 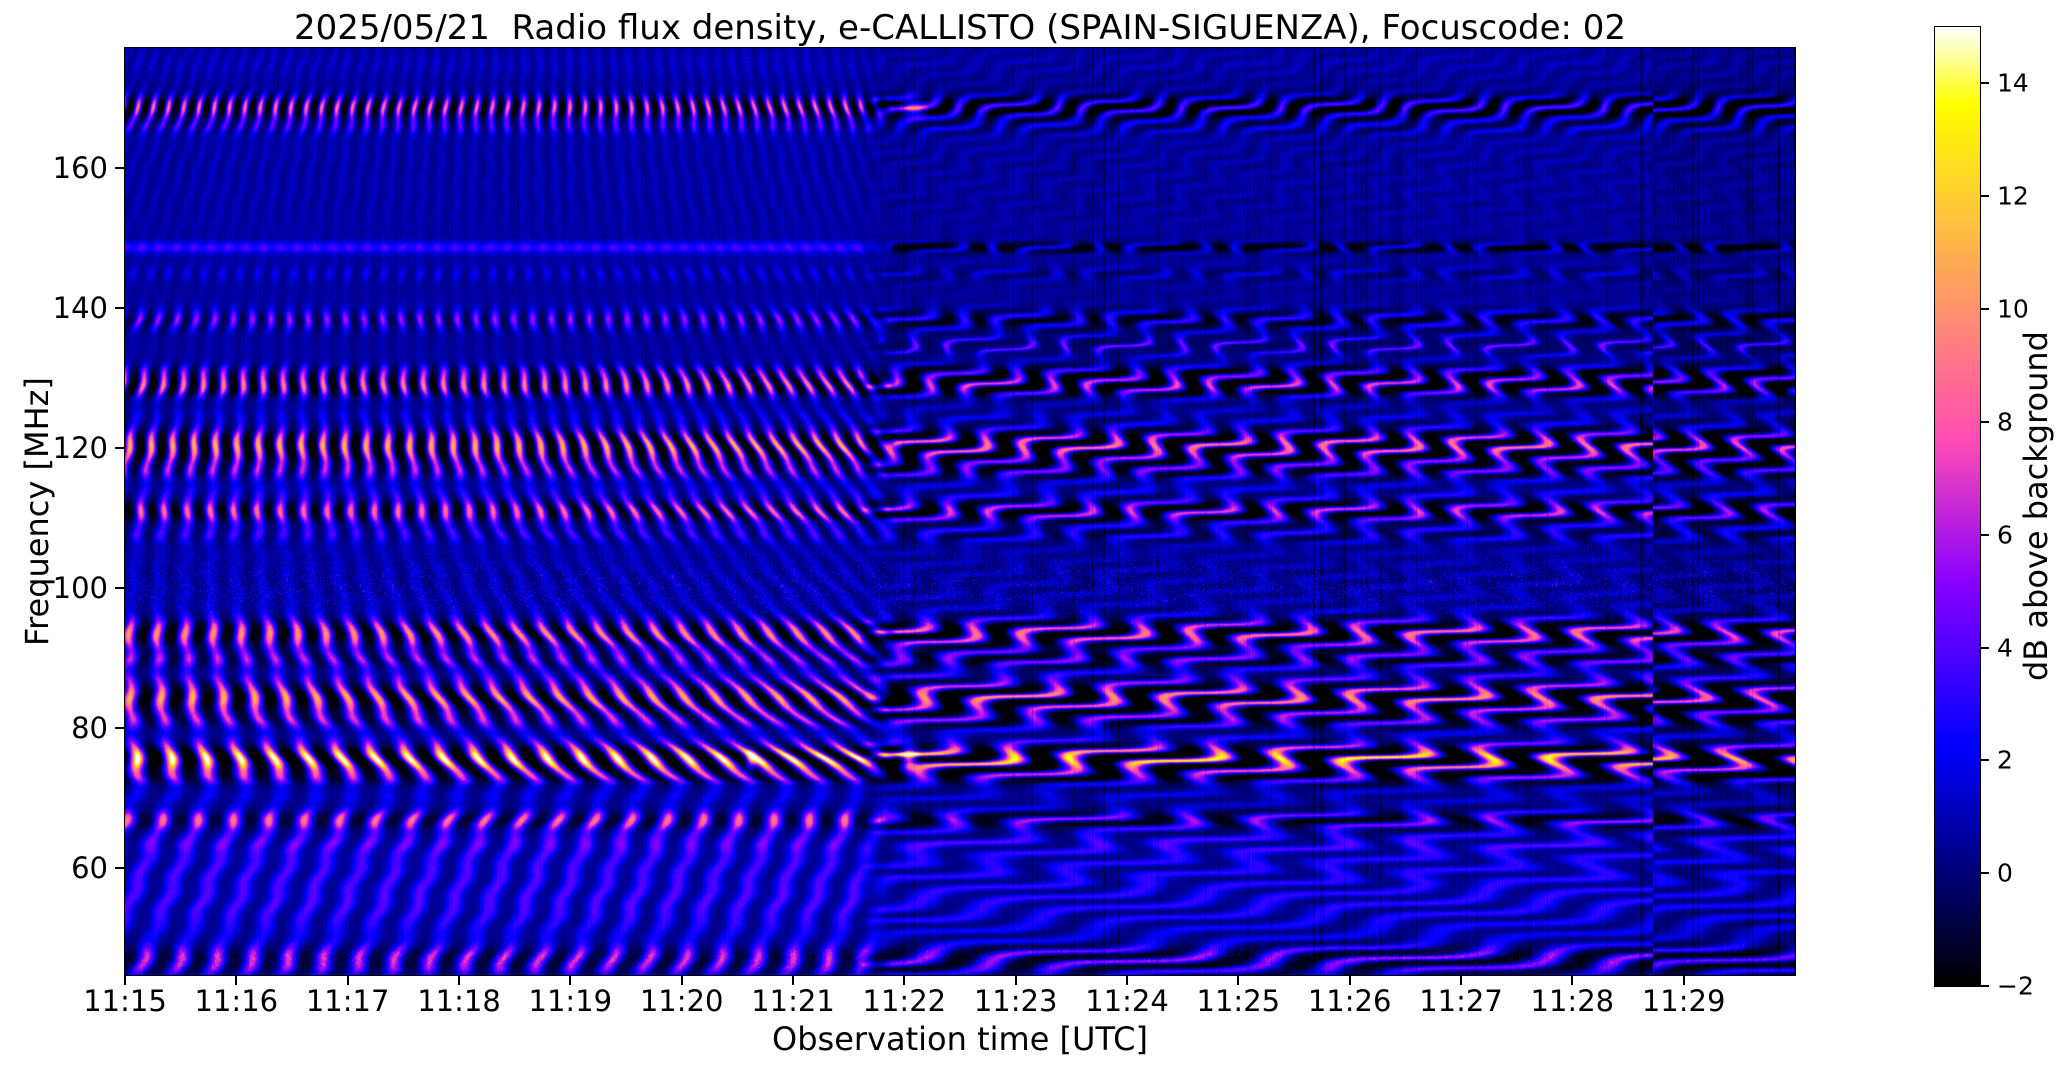 What do you see at coordinates (2015, 986) in the screenshot?
I see `colorbar-tick-label: −2` at bounding box center [2015, 986].